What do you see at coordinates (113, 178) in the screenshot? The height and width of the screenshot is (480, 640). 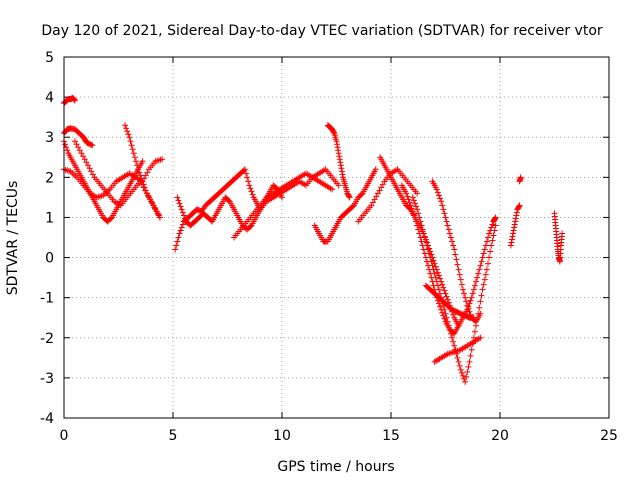 I see `series-track-d` at bounding box center [113, 178].